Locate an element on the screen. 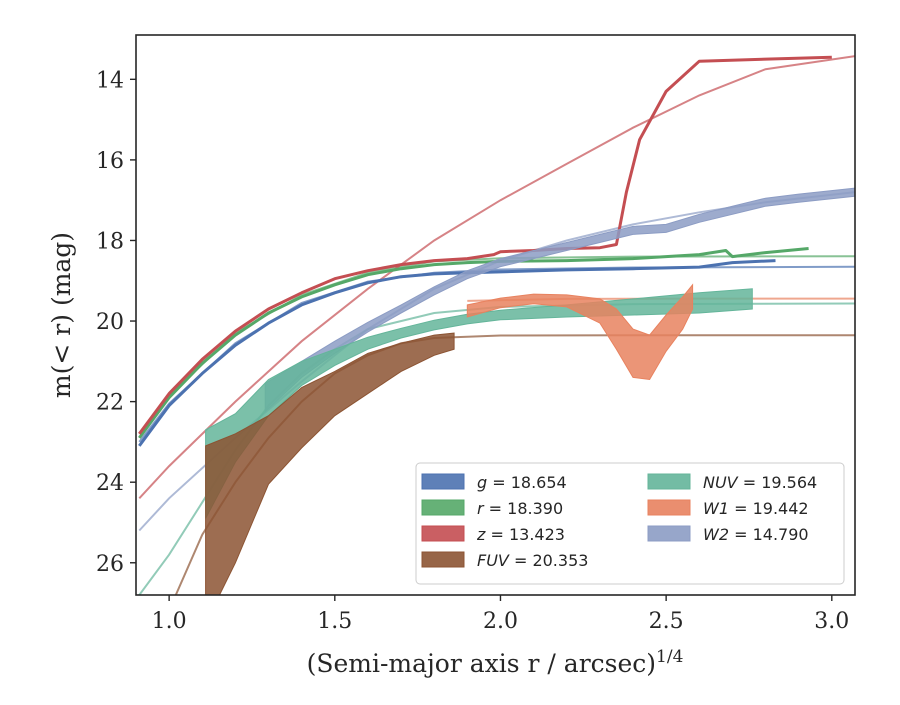 This screenshot has height=705, width=900. y-tick-label: 18 is located at coordinates (110, 241).